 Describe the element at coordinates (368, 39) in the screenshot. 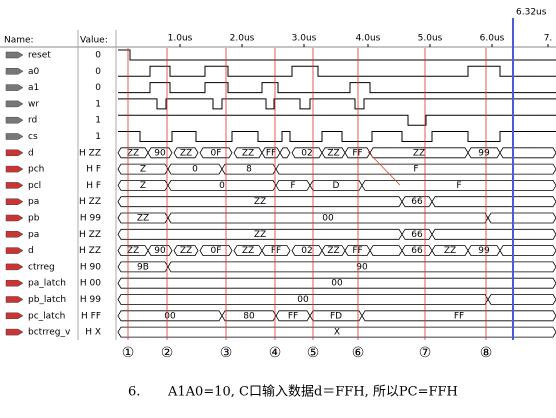

I see `time-label: 4.0us` at that location.